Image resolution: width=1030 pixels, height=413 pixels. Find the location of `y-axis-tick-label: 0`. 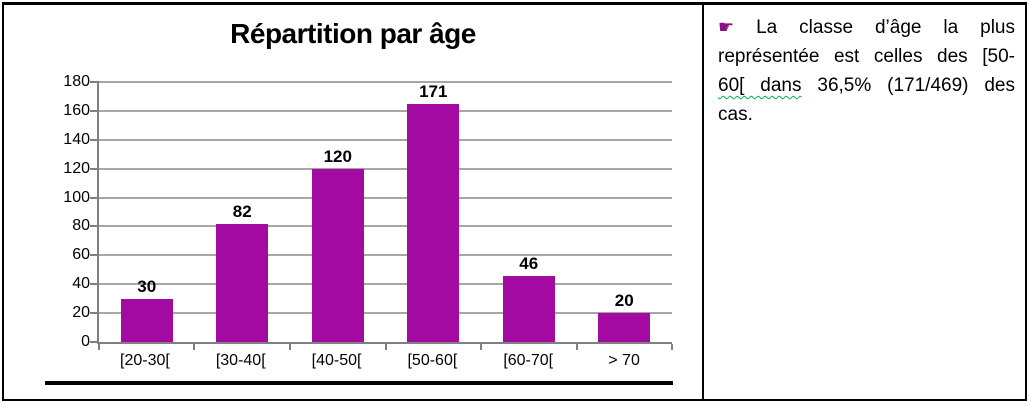

y-axis-tick-label: 0 is located at coordinates (85, 341).